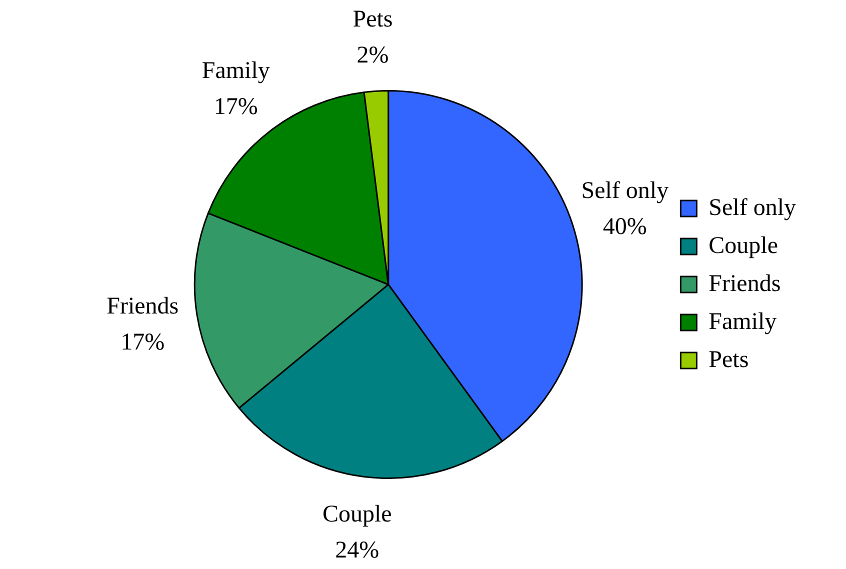 The height and width of the screenshot is (569, 846). Describe the element at coordinates (372, 55) in the screenshot. I see `data-label: 2%` at that location.